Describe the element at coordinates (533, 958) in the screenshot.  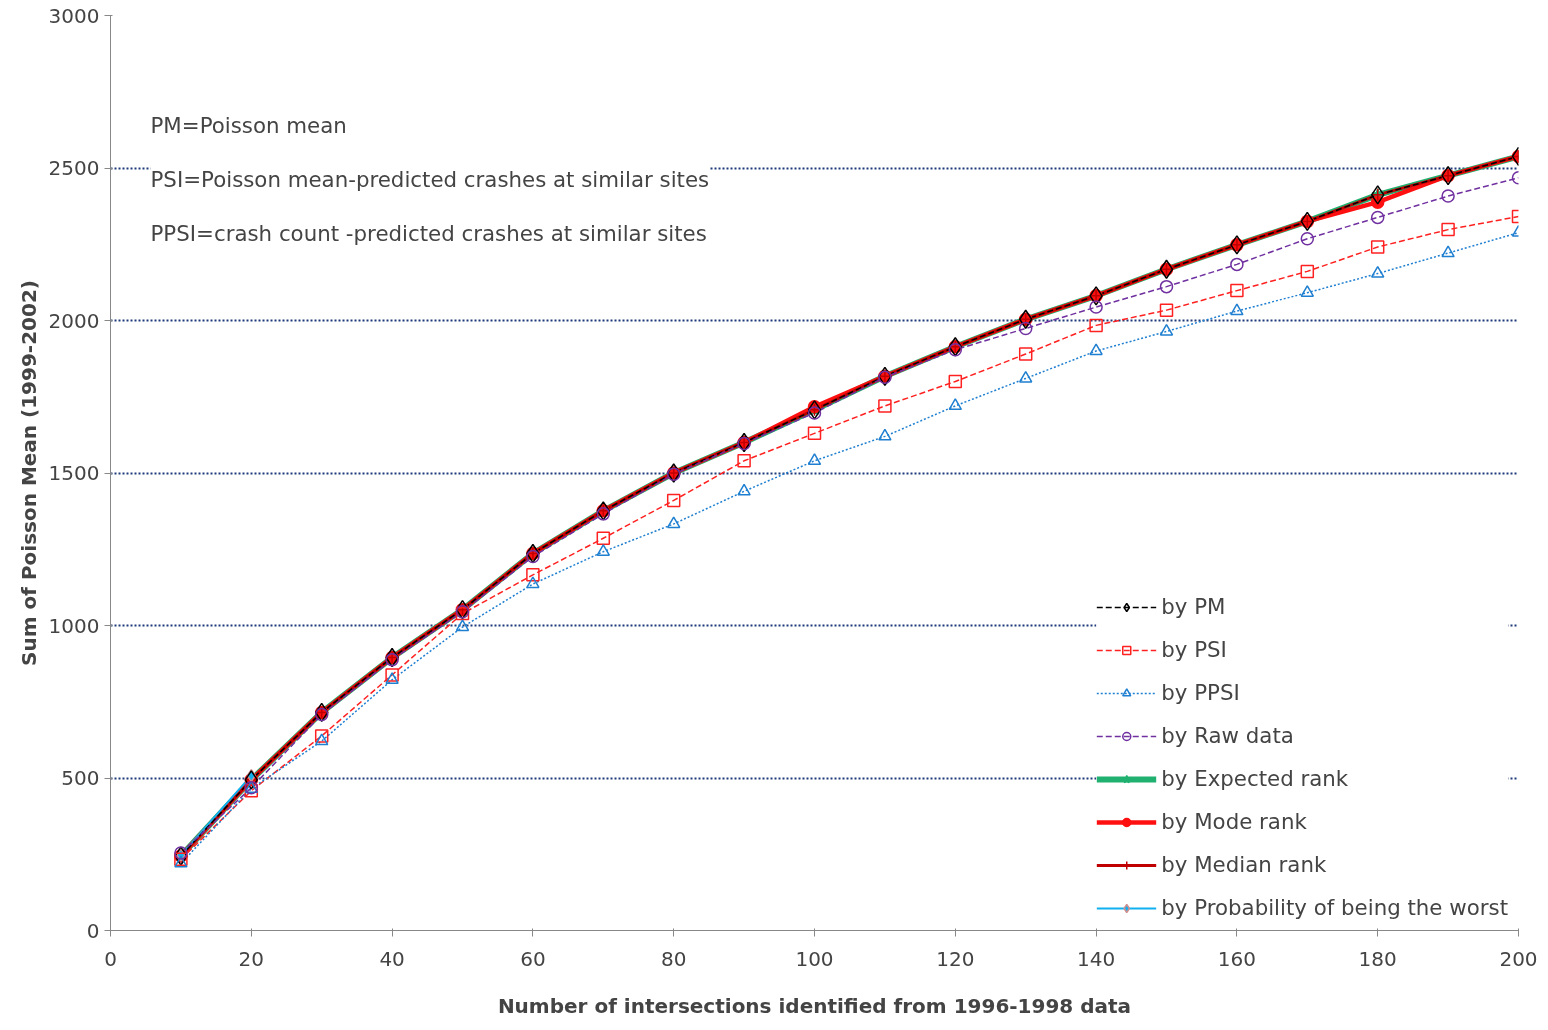
I see `x-tick-label: 60` at that location.